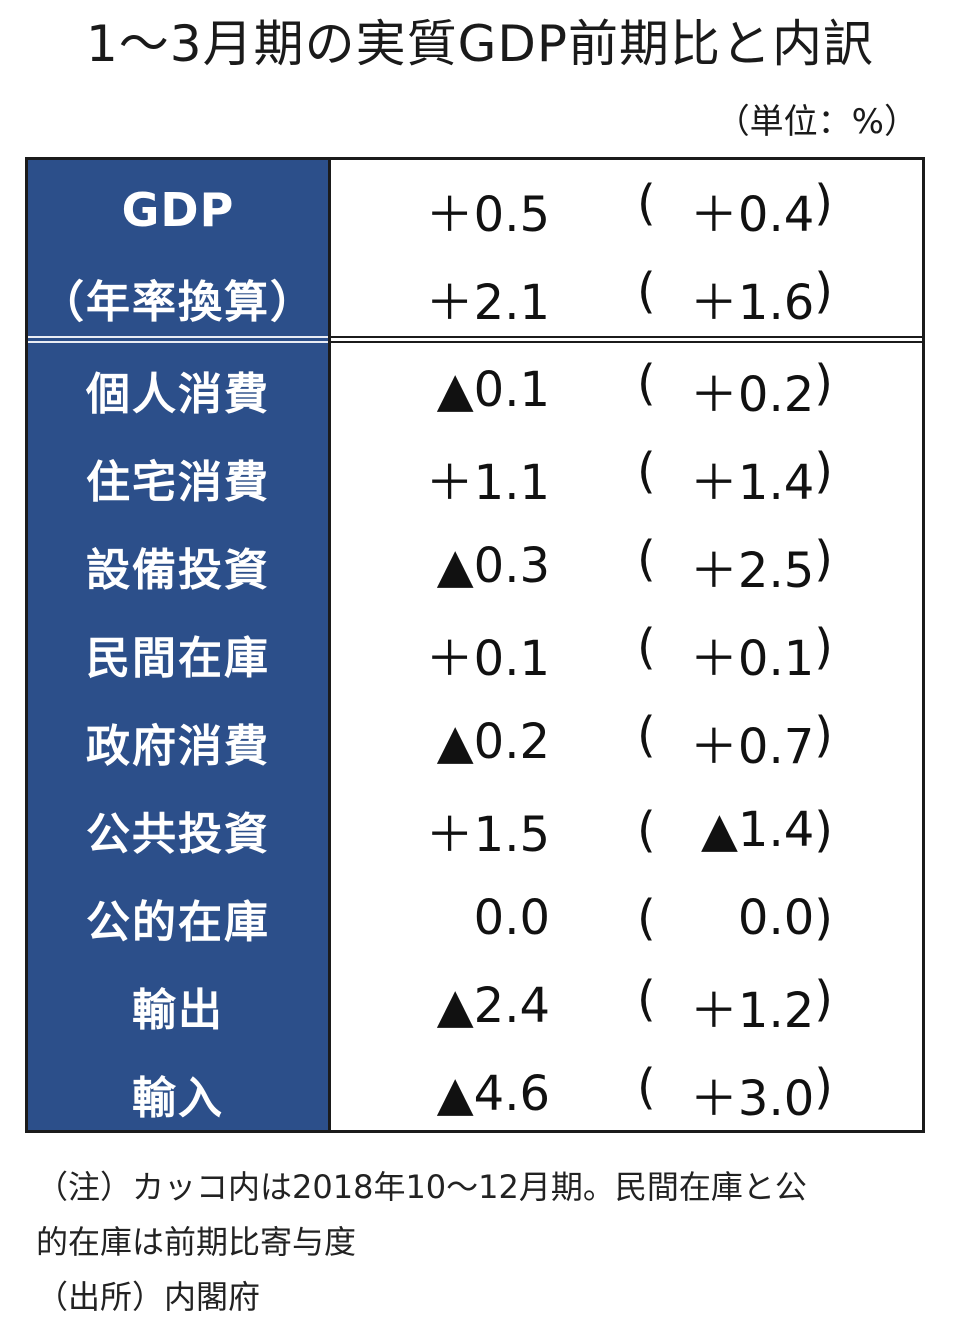 The image size is (960, 1344). What do you see at coordinates (178, 302) in the screenshot?
I see `row-label: （年率換算）` at bounding box center [178, 302].